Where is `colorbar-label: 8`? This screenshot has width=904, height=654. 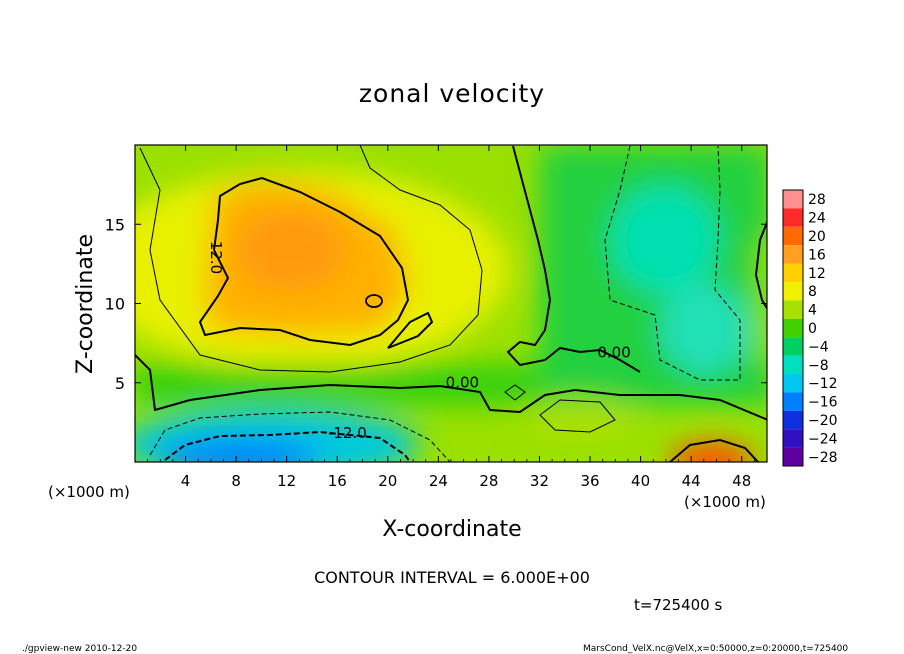
colorbar-label: 8 is located at coordinates (812, 292).